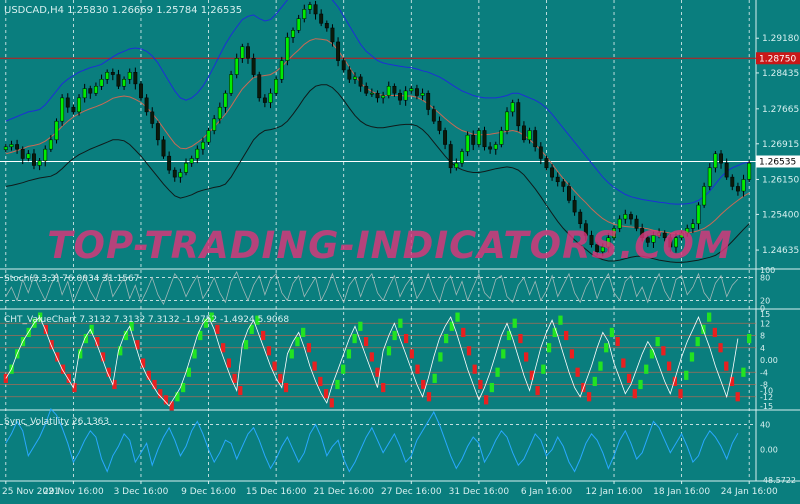  I want to click on volatility-panel, so click(378, 440).